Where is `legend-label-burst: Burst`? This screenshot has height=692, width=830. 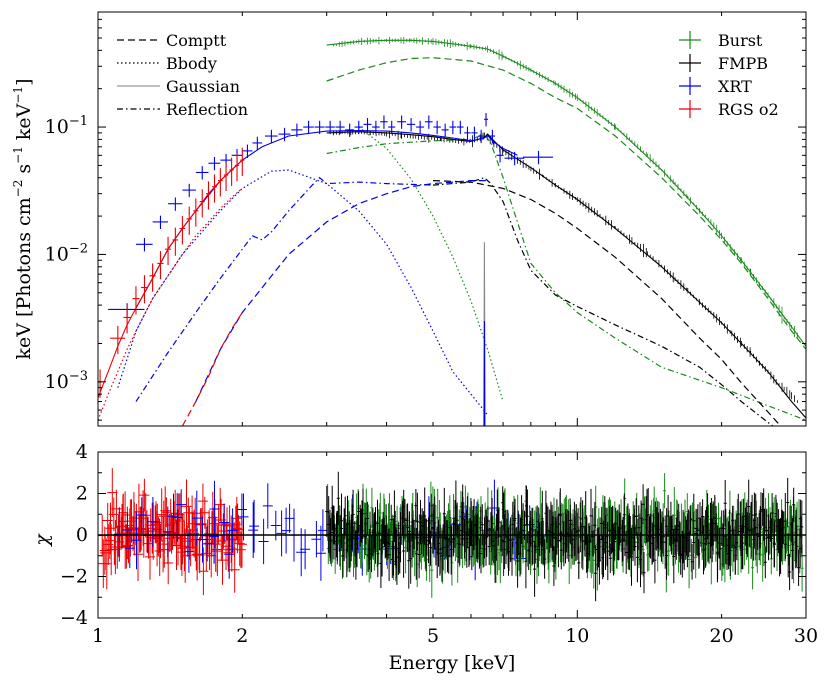 legend-label-burst: Burst is located at coordinates (740, 40).